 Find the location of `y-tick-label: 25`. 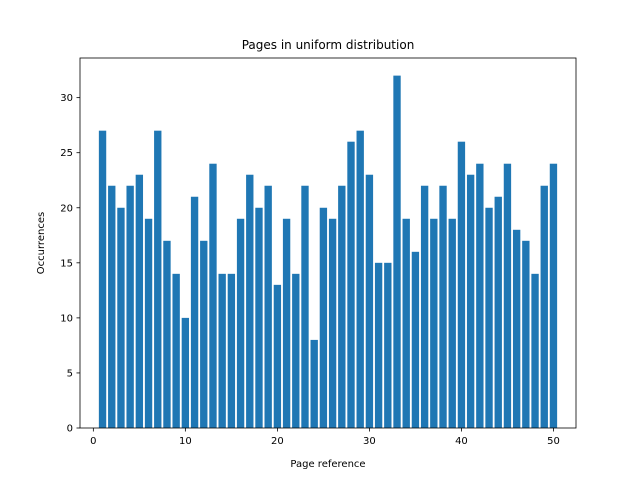

y-tick-label: 25 is located at coordinates (66, 153).